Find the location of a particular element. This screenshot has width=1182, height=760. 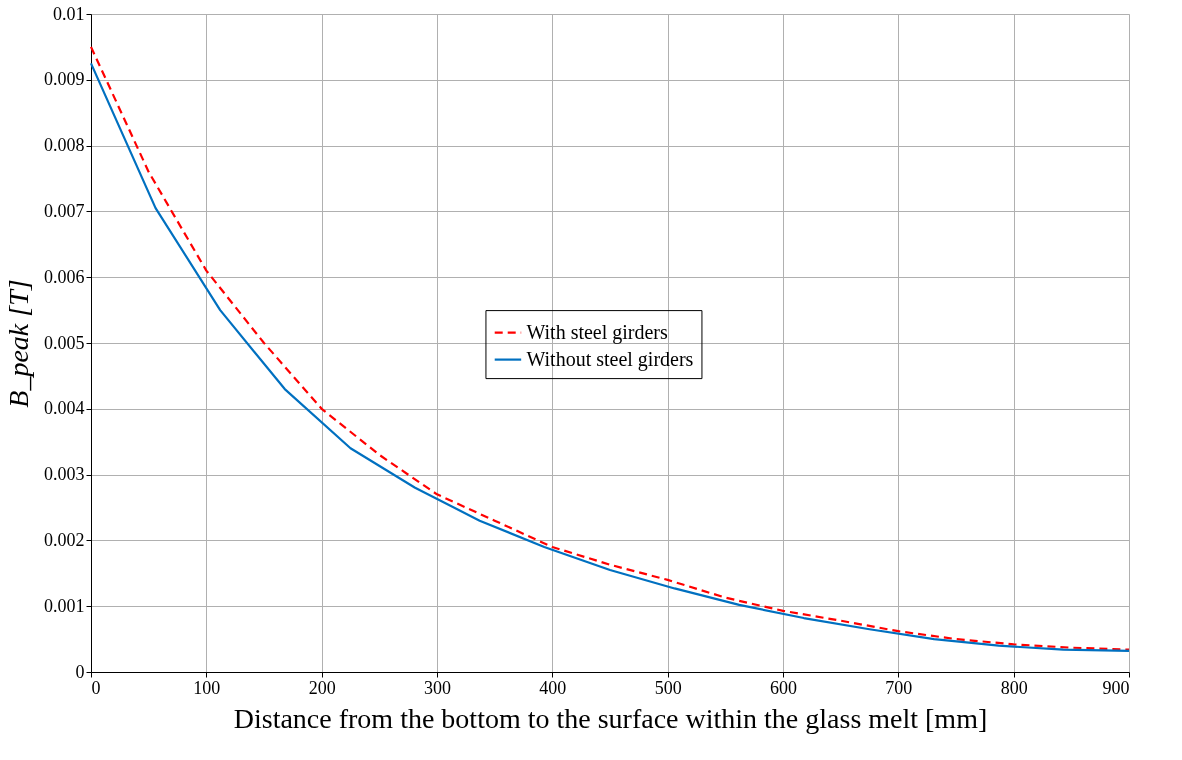

x-tick-label: 100 is located at coordinates (207, 687).